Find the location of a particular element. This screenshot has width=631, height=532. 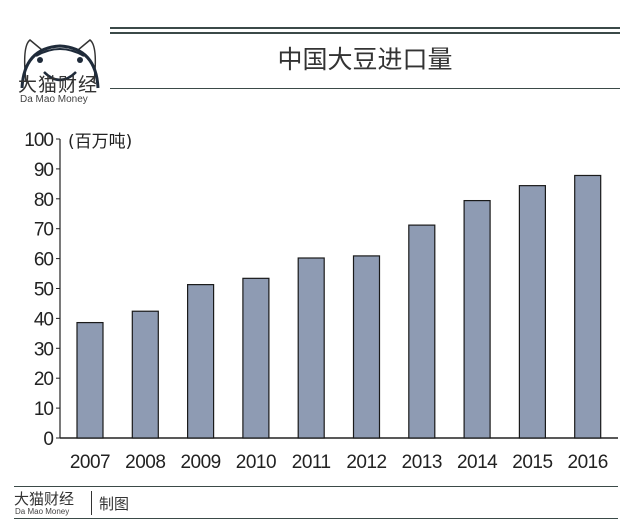

y-tick-label: 50 is located at coordinates (44, 290).